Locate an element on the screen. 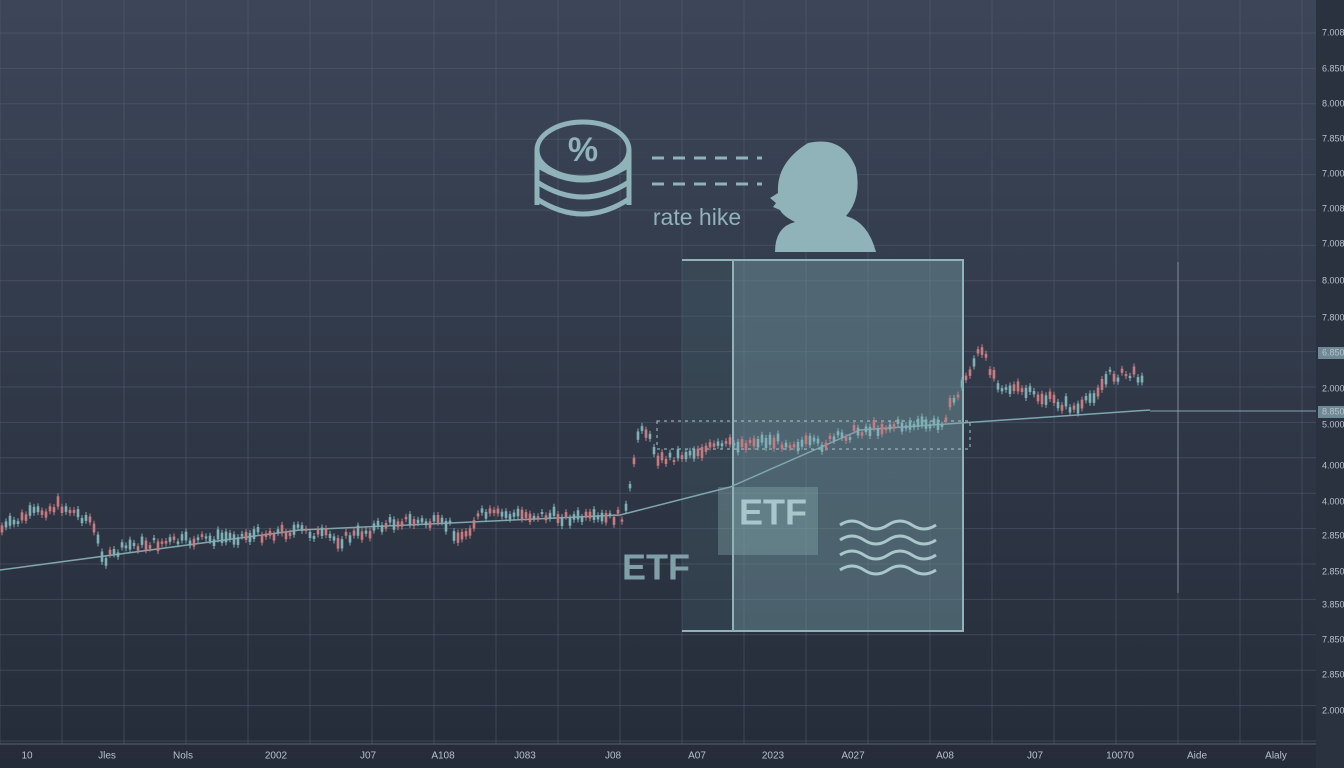 Image resolution: width=1344 pixels, height=768 pixels. time-label: A08 is located at coordinates (945, 756).